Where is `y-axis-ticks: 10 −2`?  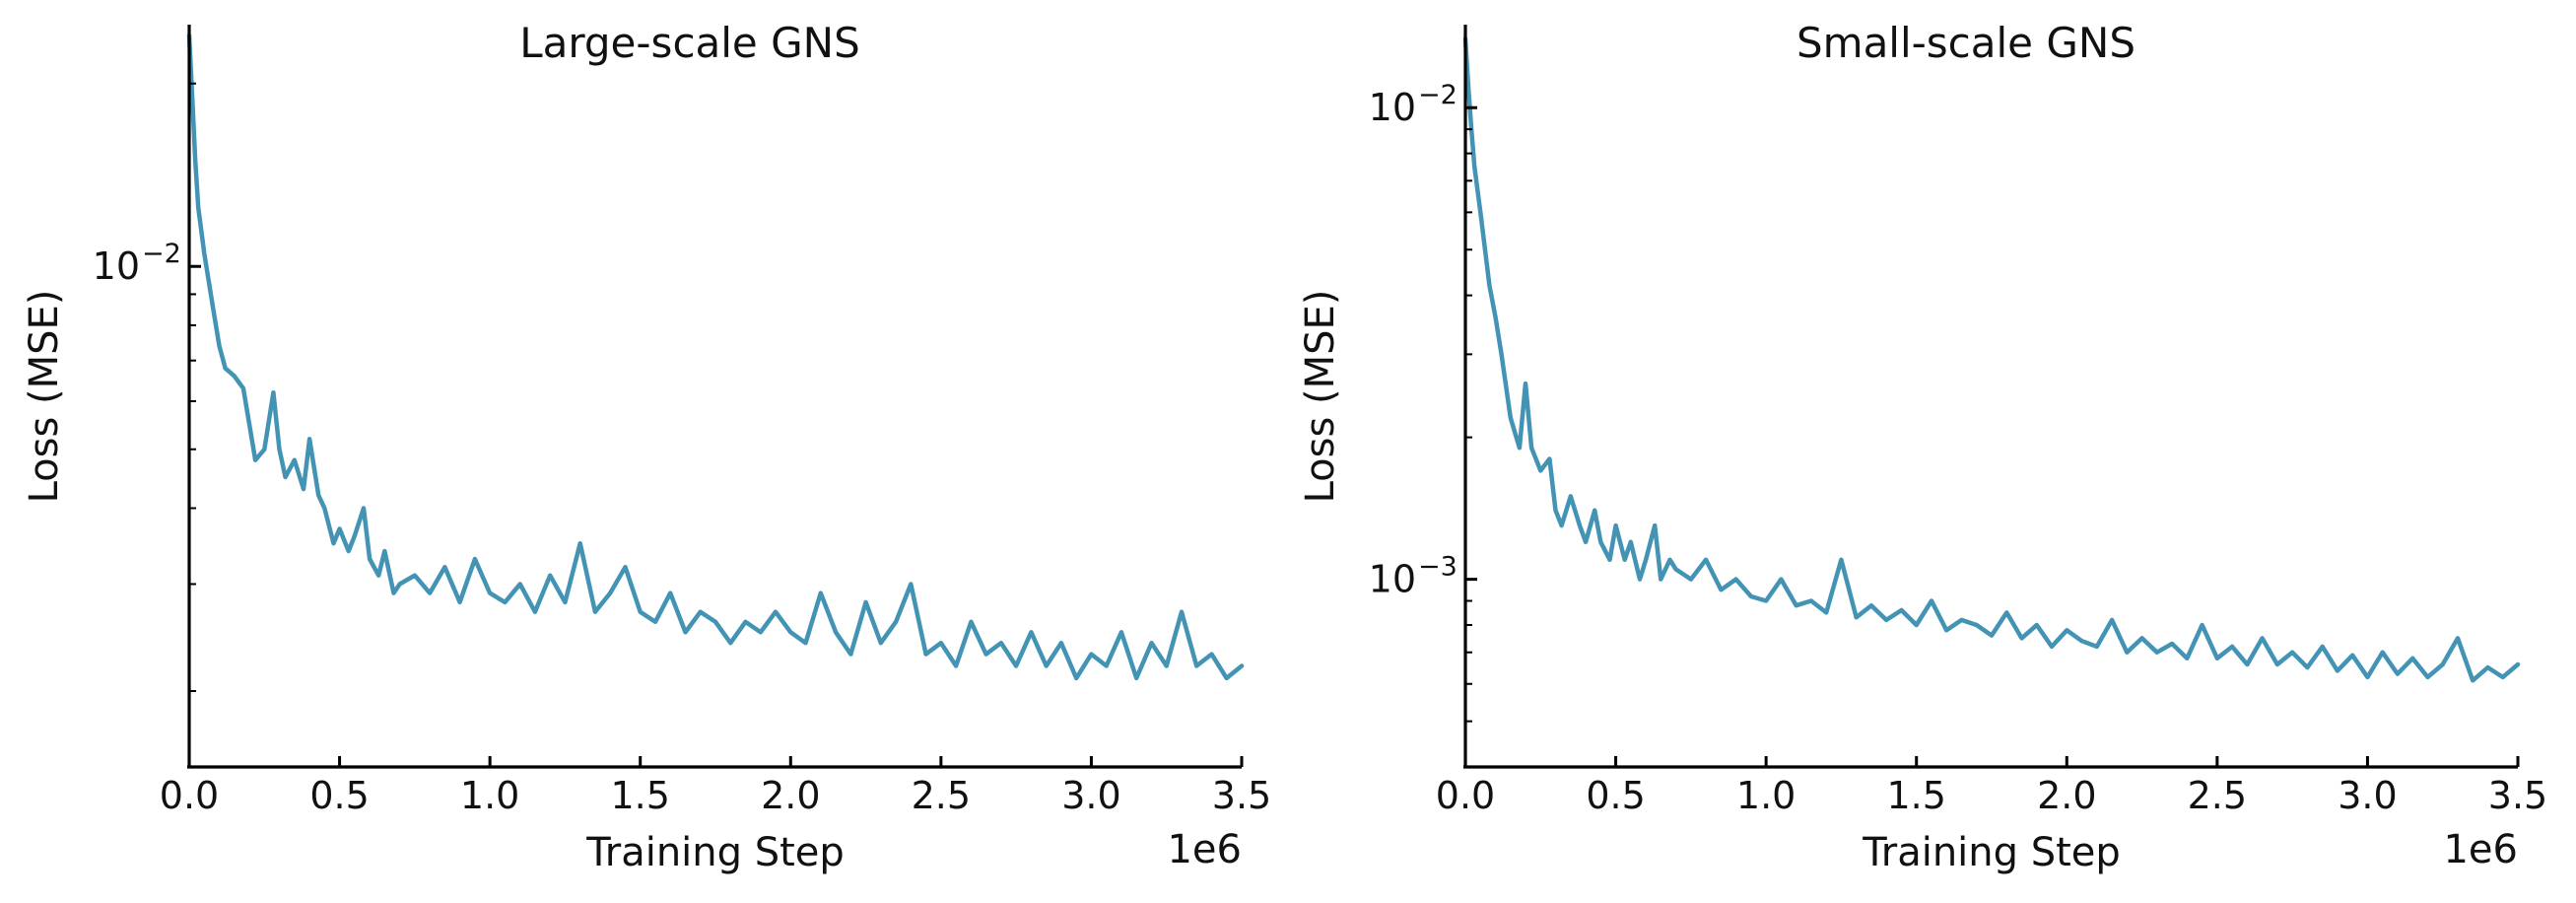 y-axis-ticks: 10 −2 is located at coordinates (147, 388).